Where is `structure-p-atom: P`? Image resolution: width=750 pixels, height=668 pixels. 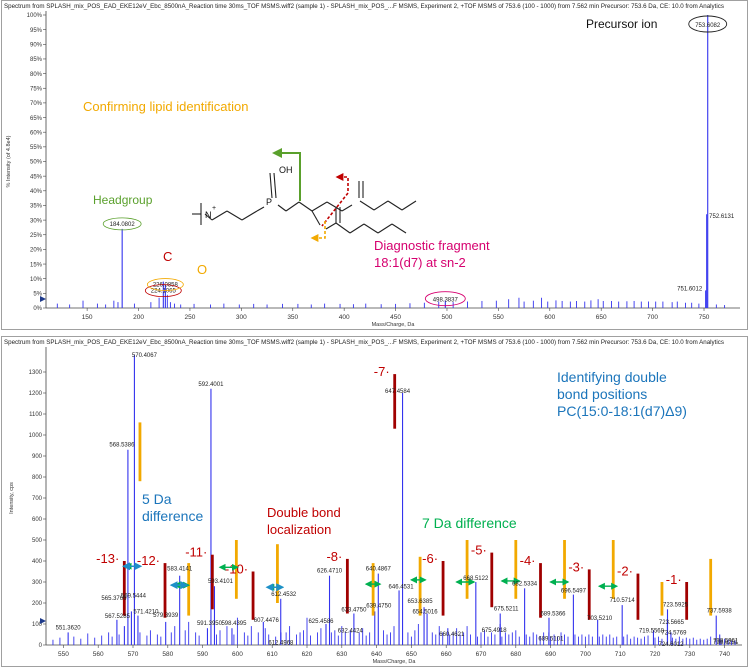
structure-p-atom: P is located at coordinates (269, 202).